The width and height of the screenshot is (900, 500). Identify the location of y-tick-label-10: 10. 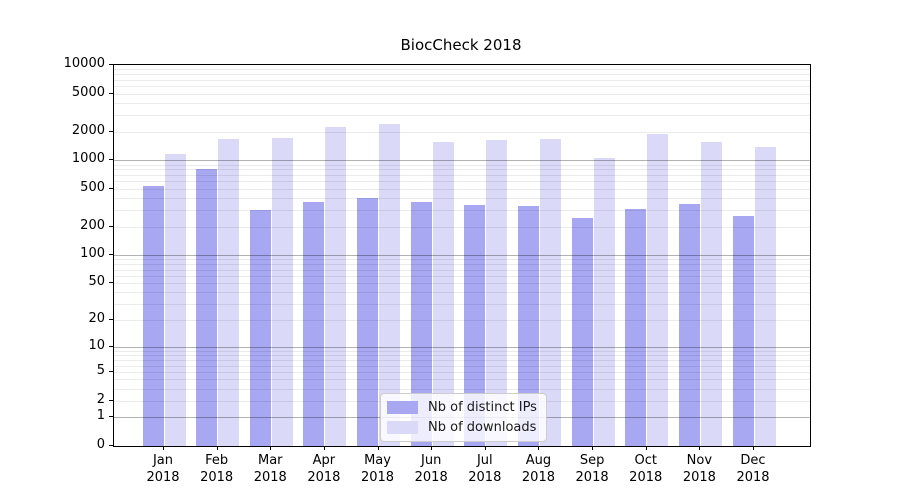
(96, 345).